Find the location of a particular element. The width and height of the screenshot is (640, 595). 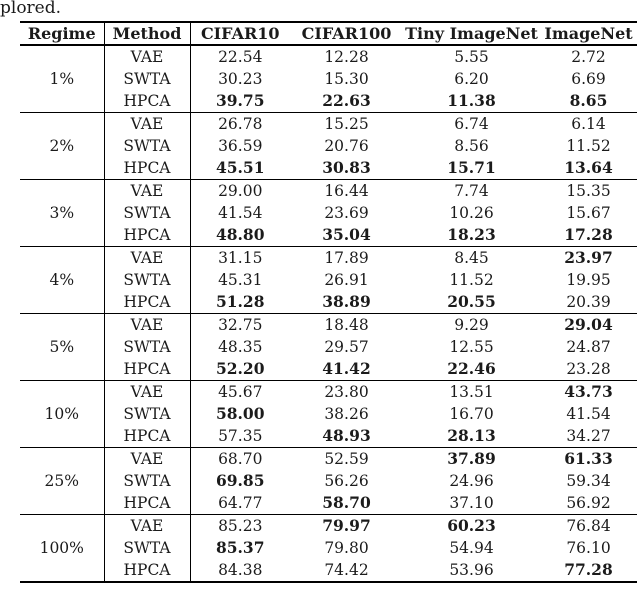

table-row: 1% VAE 22.54 12.28 5.55 2.72 is located at coordinates (328, 79).